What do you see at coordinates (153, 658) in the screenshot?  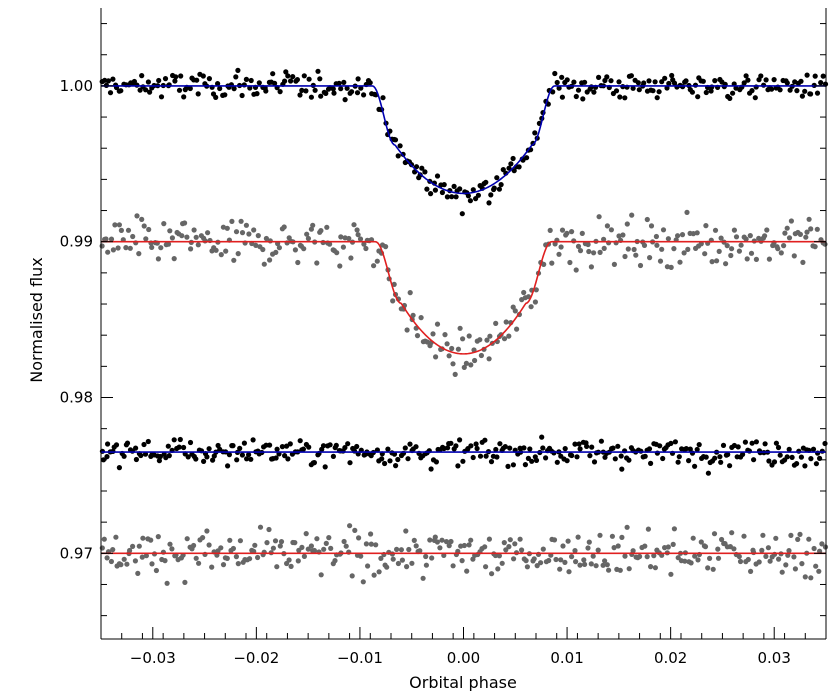 I see `x-tick-label: −0.03` at bounding box center [153, 658].